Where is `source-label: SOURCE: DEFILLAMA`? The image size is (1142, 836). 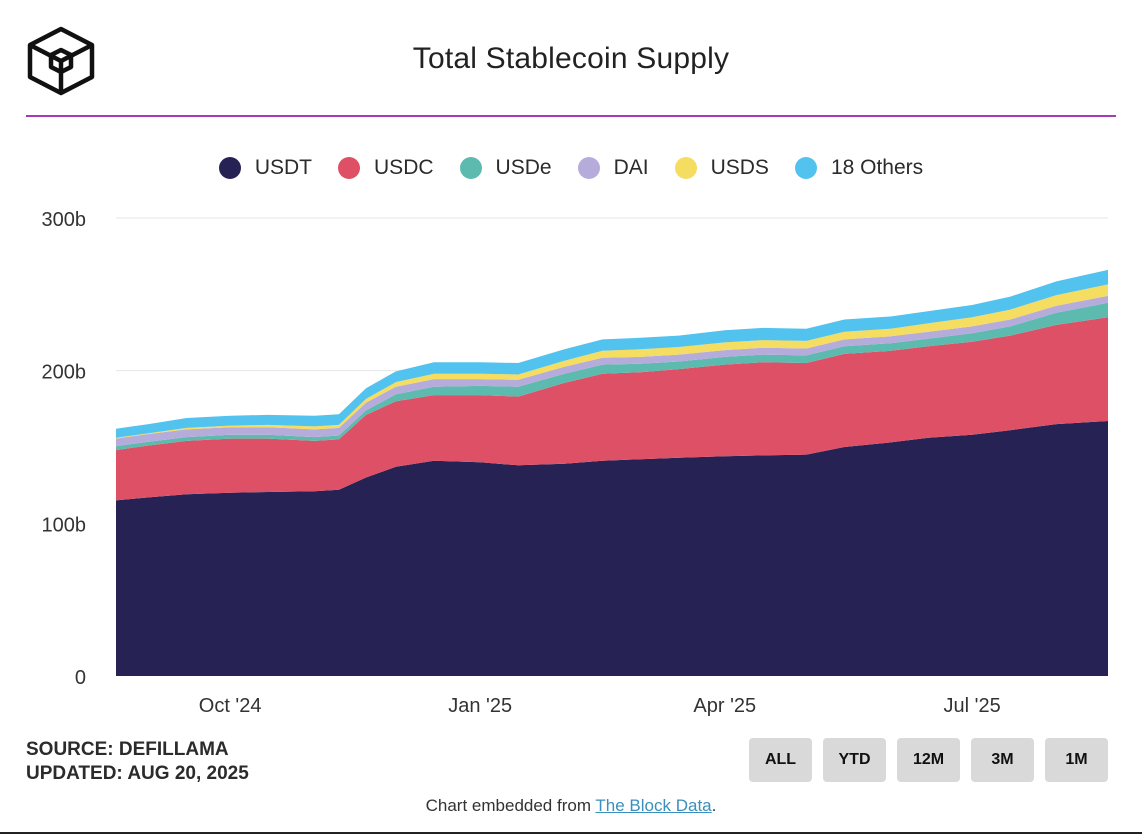
source-label: SOURCE: DEFILLAMA is located at coordinates (127, 749).